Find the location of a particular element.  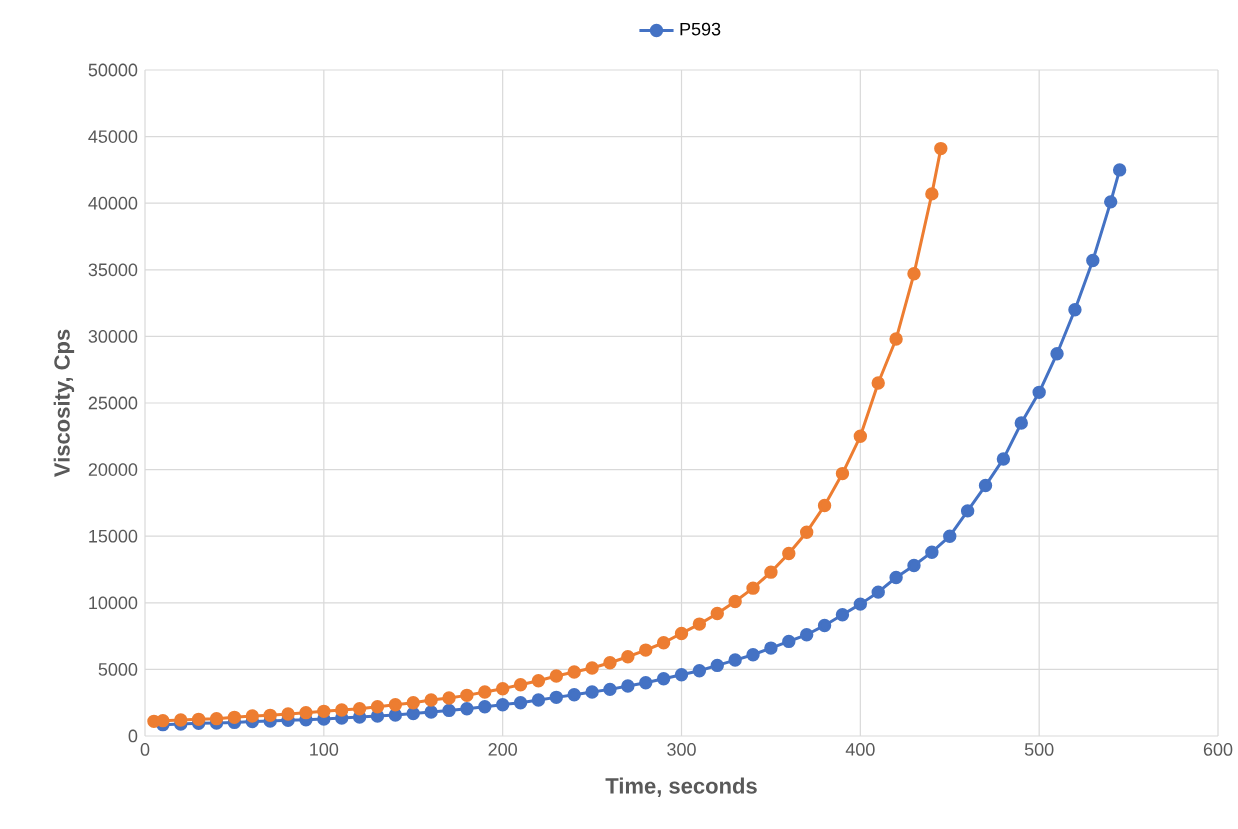

y-tick-label: 0 is located at coordinates (133, 736).